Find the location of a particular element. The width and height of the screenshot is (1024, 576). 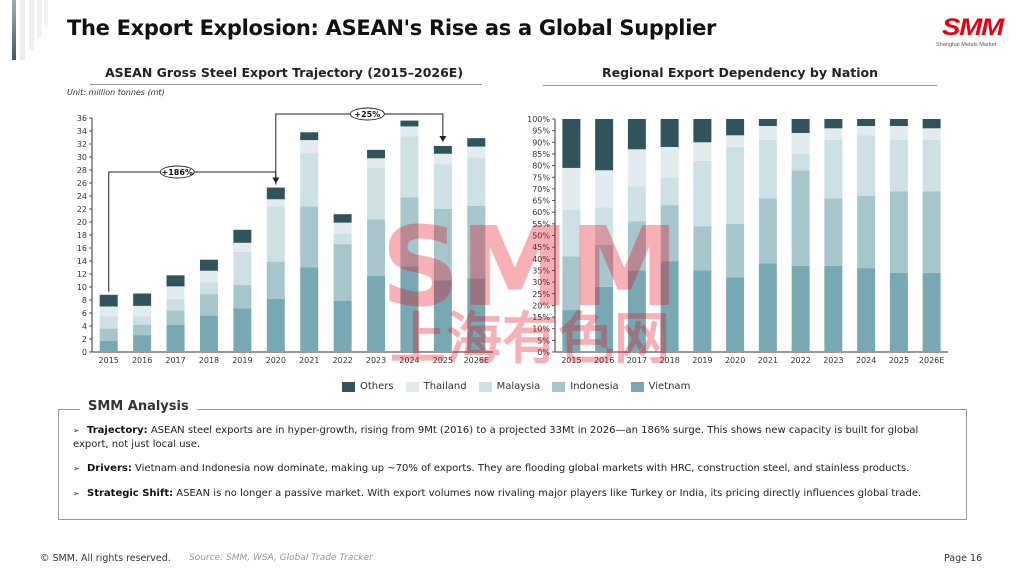

legend-label: Vietnam is located at coordinates (669, 386).